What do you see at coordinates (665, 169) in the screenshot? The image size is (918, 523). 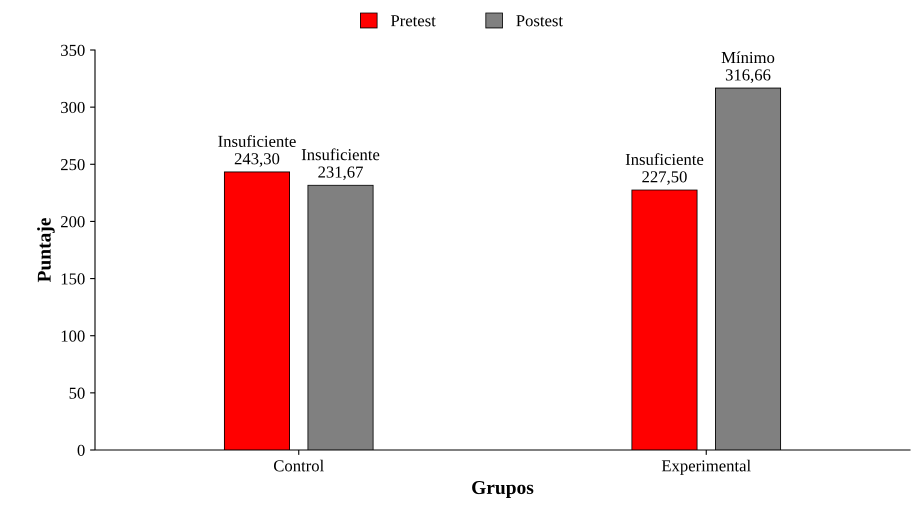 I see `data-label: Insuficiente 227,50` at bounding box center [665, 169].